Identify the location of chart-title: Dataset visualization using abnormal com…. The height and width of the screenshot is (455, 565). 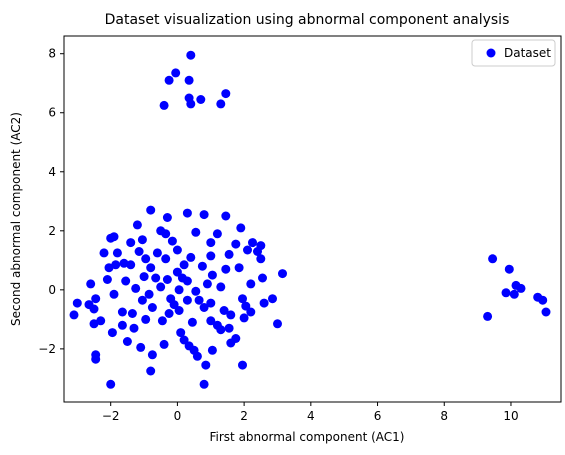
(307, 20).